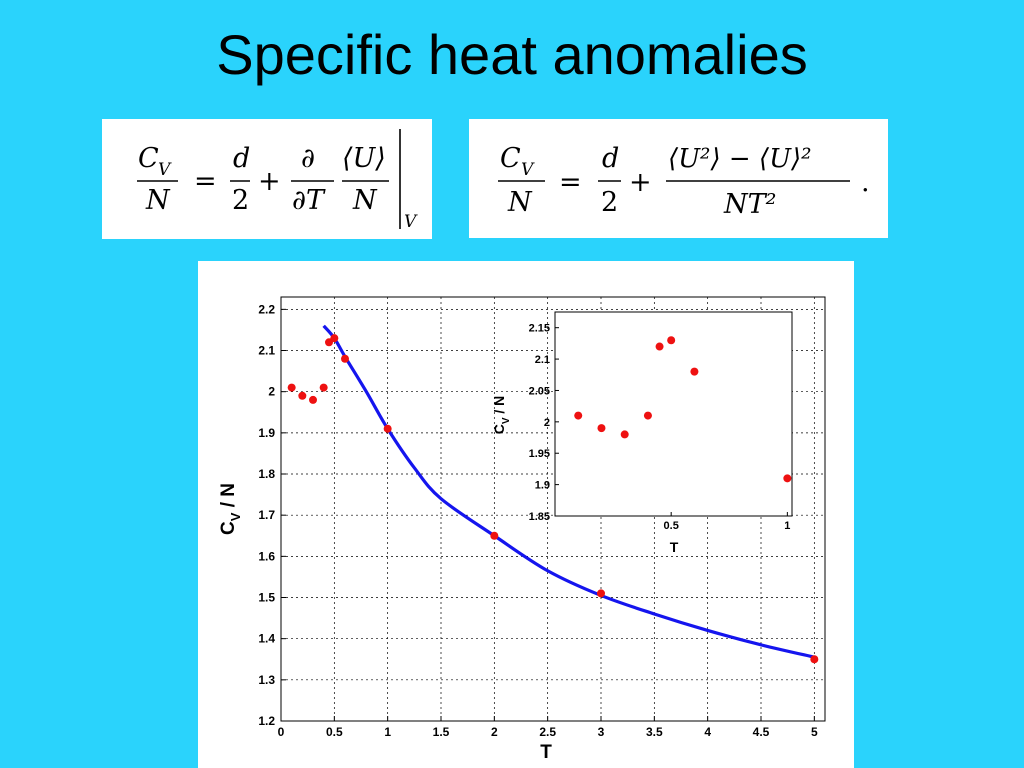  What do you see at coordinates (814, 732) in the screenshot?
I see `main-x-tick-label: 5` at bounding box center [814, 732].